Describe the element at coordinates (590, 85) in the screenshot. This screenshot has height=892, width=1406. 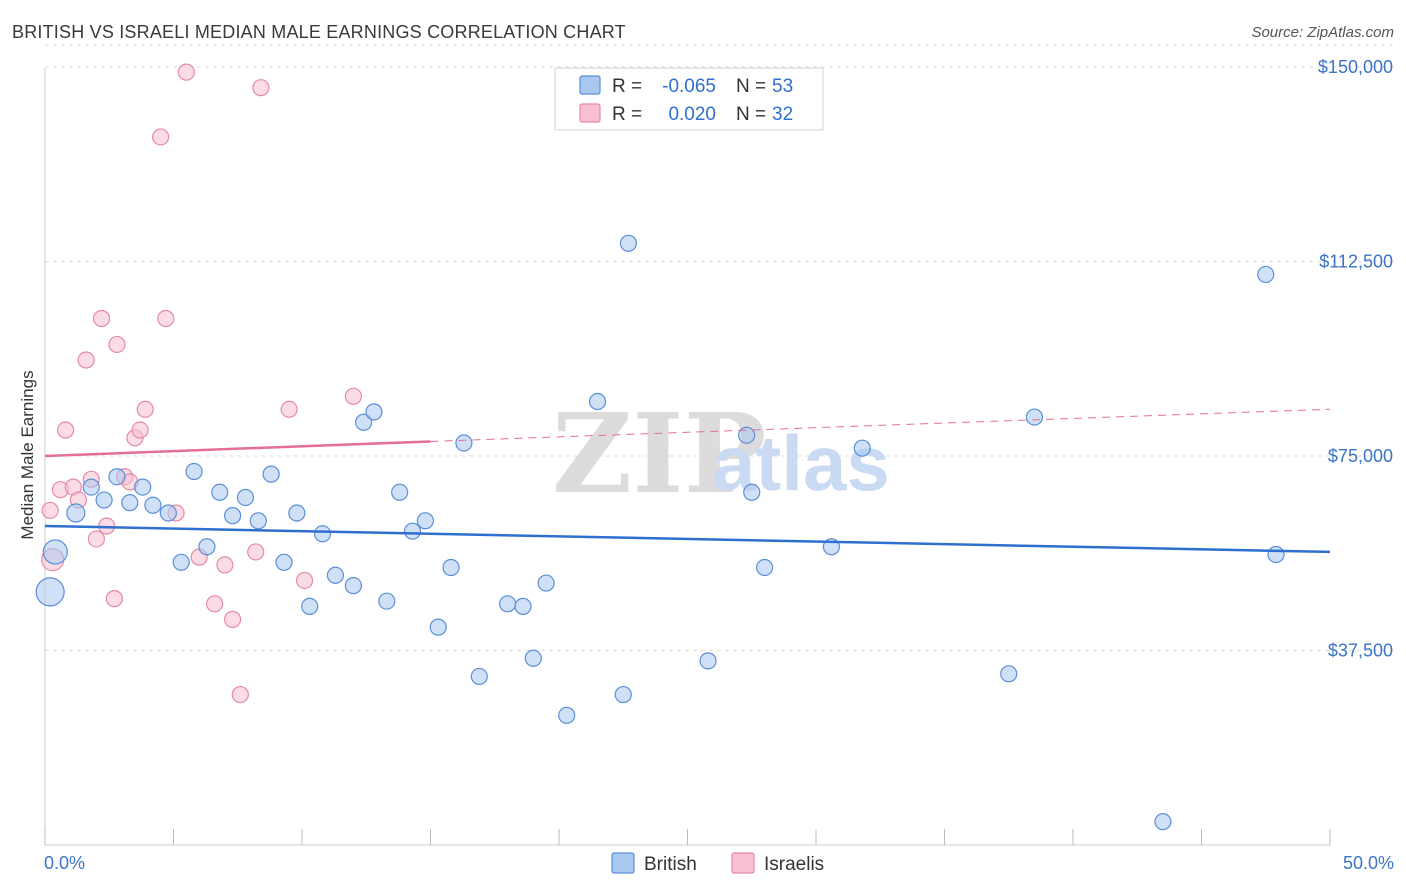
I see `legend-swatch-british` at that location.